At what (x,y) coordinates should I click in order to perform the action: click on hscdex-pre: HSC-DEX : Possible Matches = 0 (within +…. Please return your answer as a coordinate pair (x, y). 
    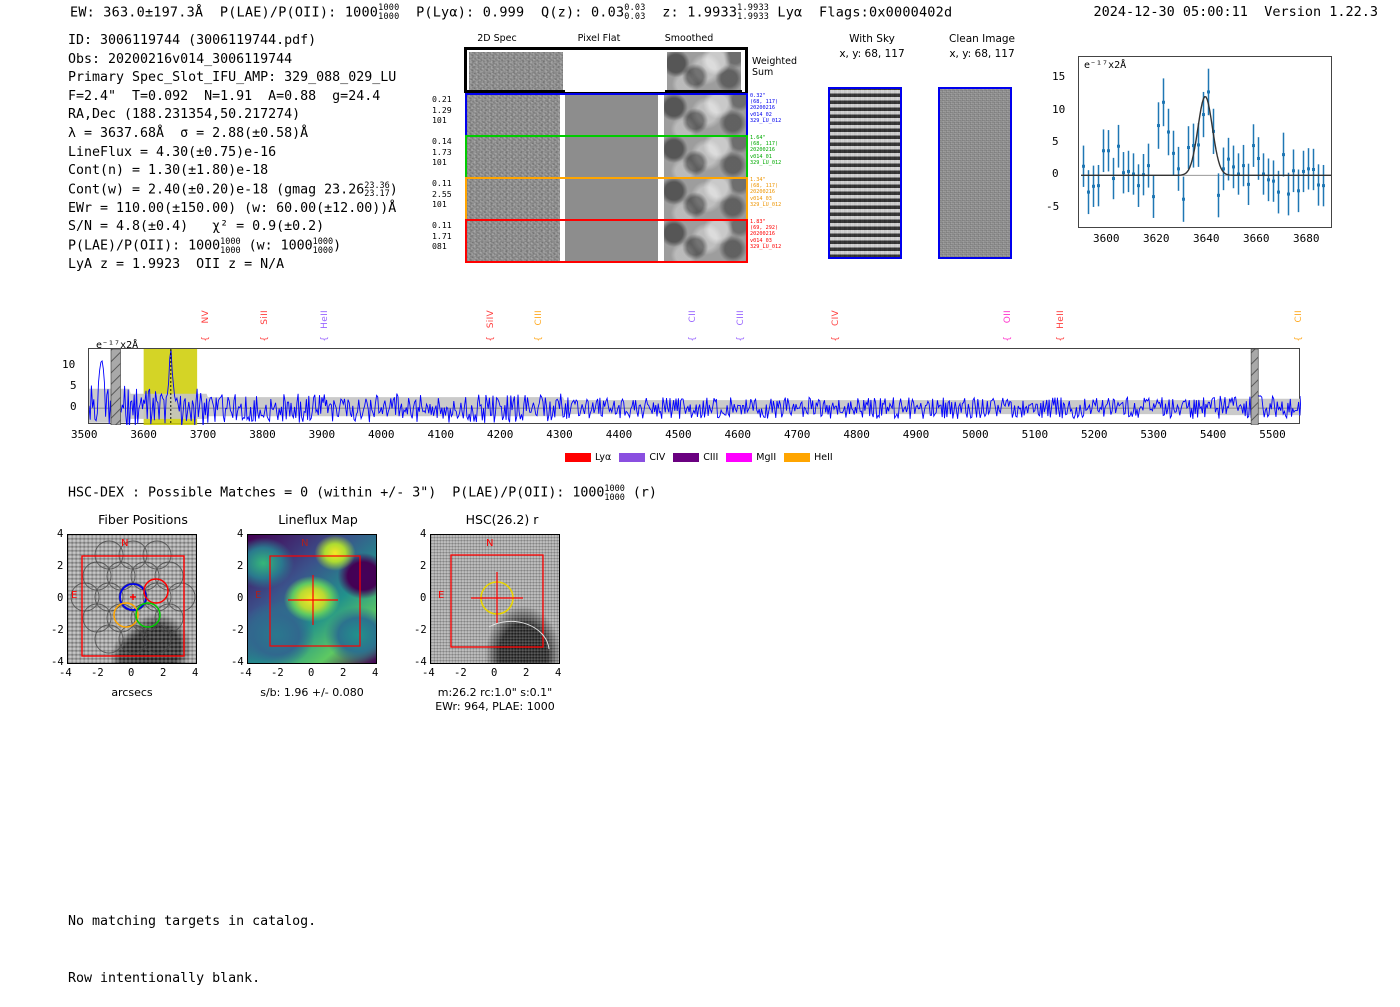
    Looking at the image, I should click on (336, 493).